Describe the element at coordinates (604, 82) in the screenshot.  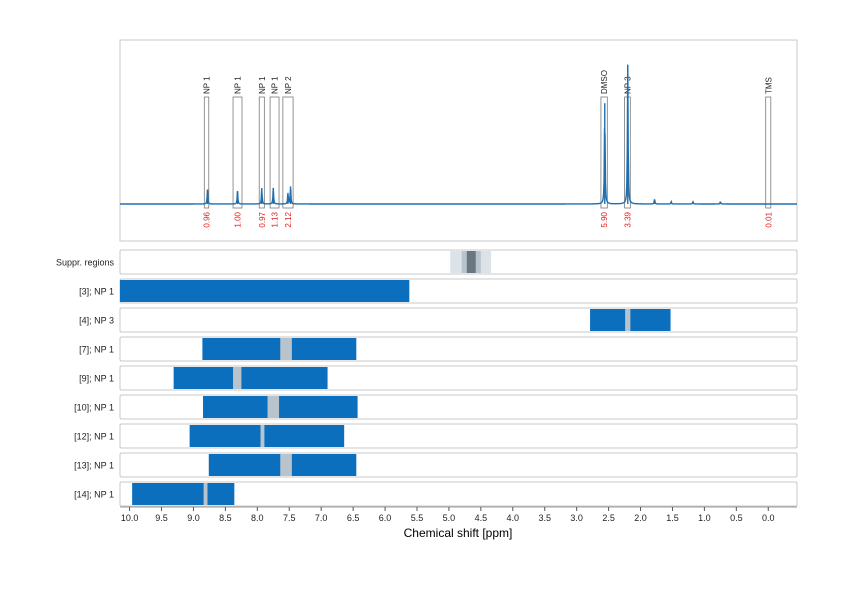
I see `annotation-label: DMSO` at that location.